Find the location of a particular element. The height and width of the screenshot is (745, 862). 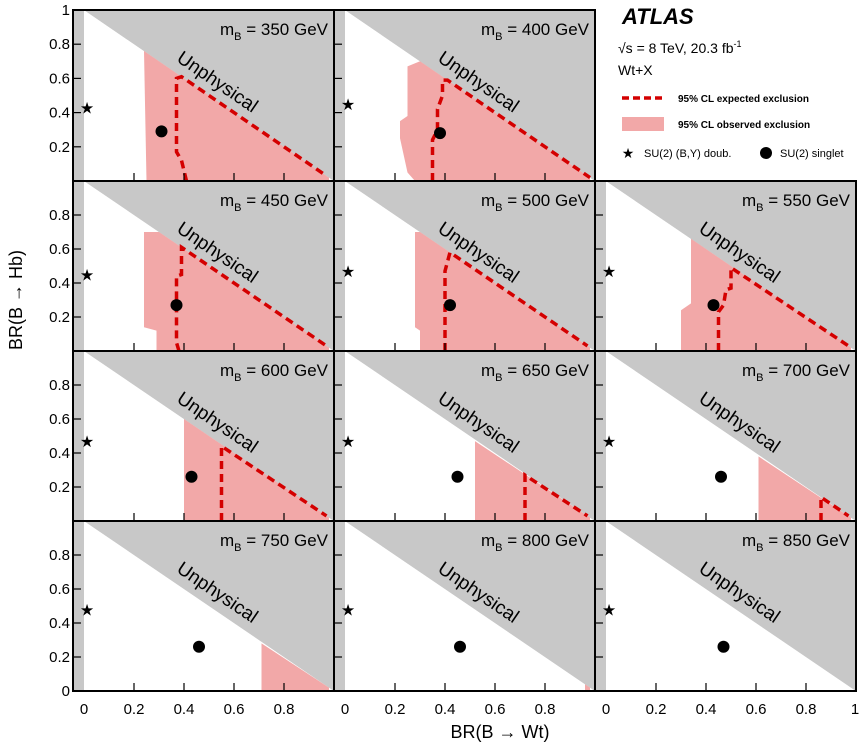

mass-label: mB = 500 GeV is located at coordinates (535, 202).